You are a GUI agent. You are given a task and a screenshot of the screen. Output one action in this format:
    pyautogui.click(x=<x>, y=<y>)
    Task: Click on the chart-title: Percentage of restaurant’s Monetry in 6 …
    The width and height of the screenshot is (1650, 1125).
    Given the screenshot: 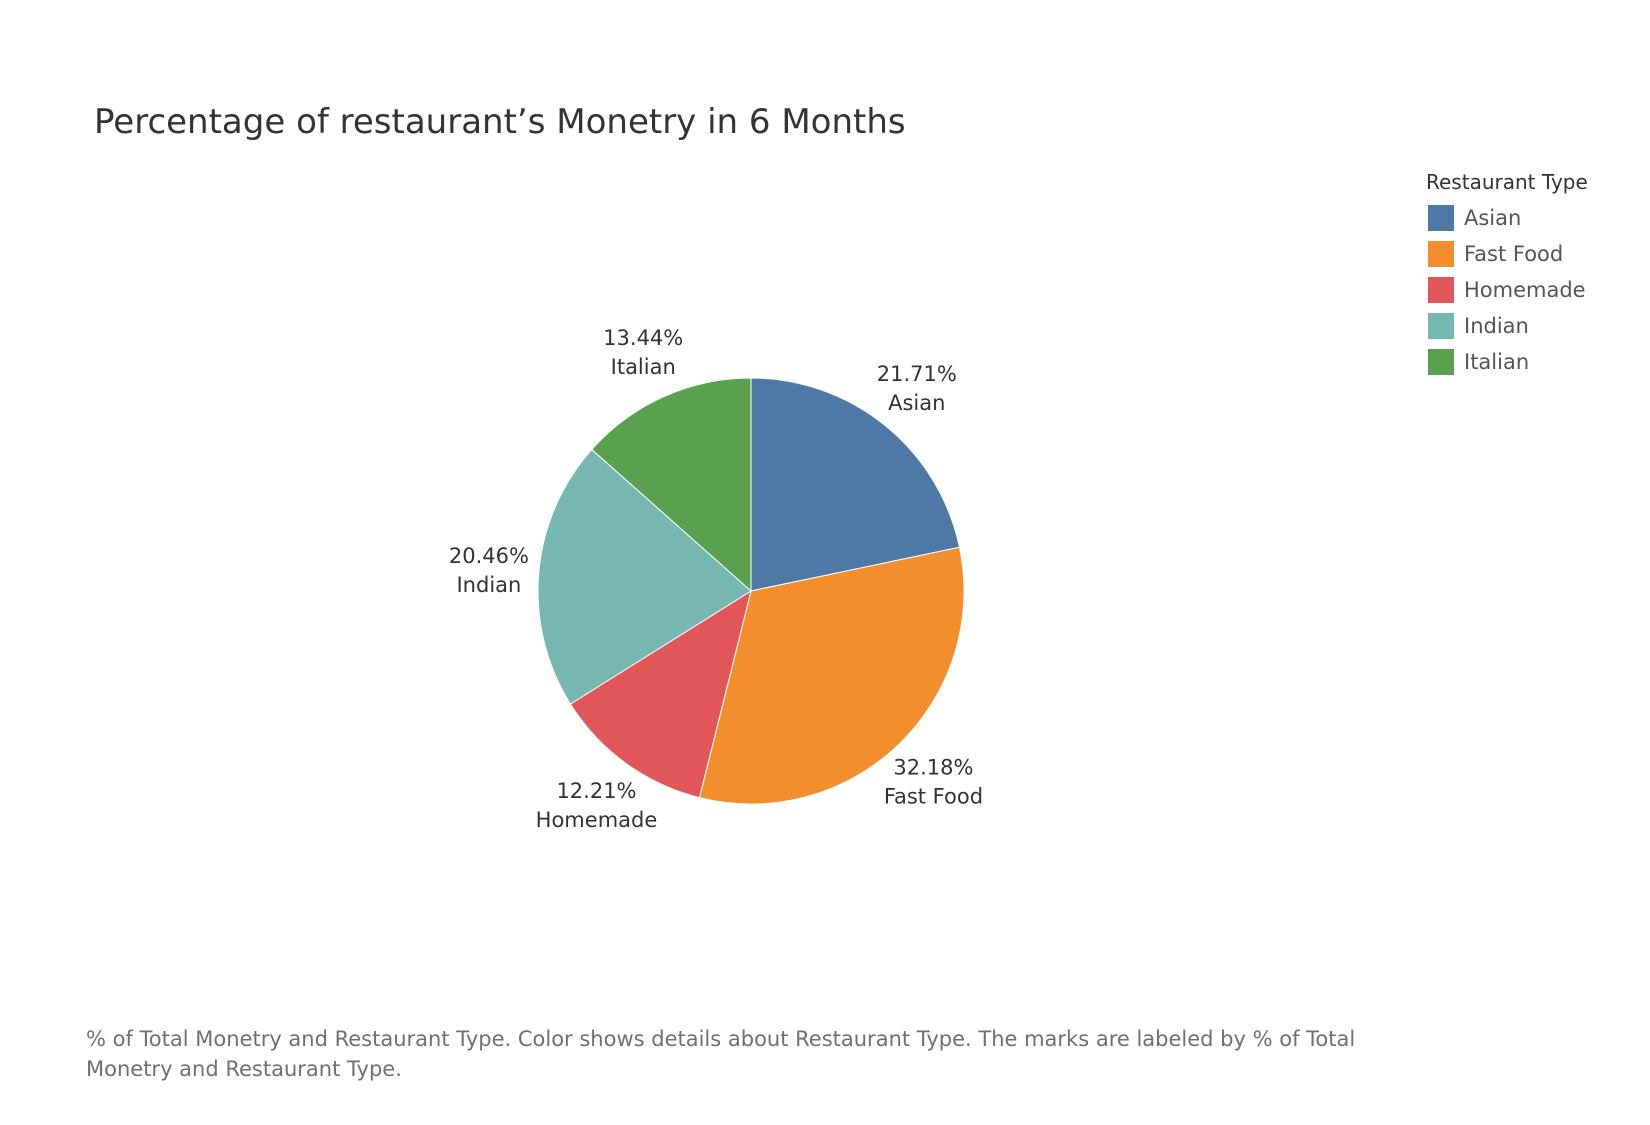 What is the action you would take?
    pyautogui.click(x=500, y=122)
    